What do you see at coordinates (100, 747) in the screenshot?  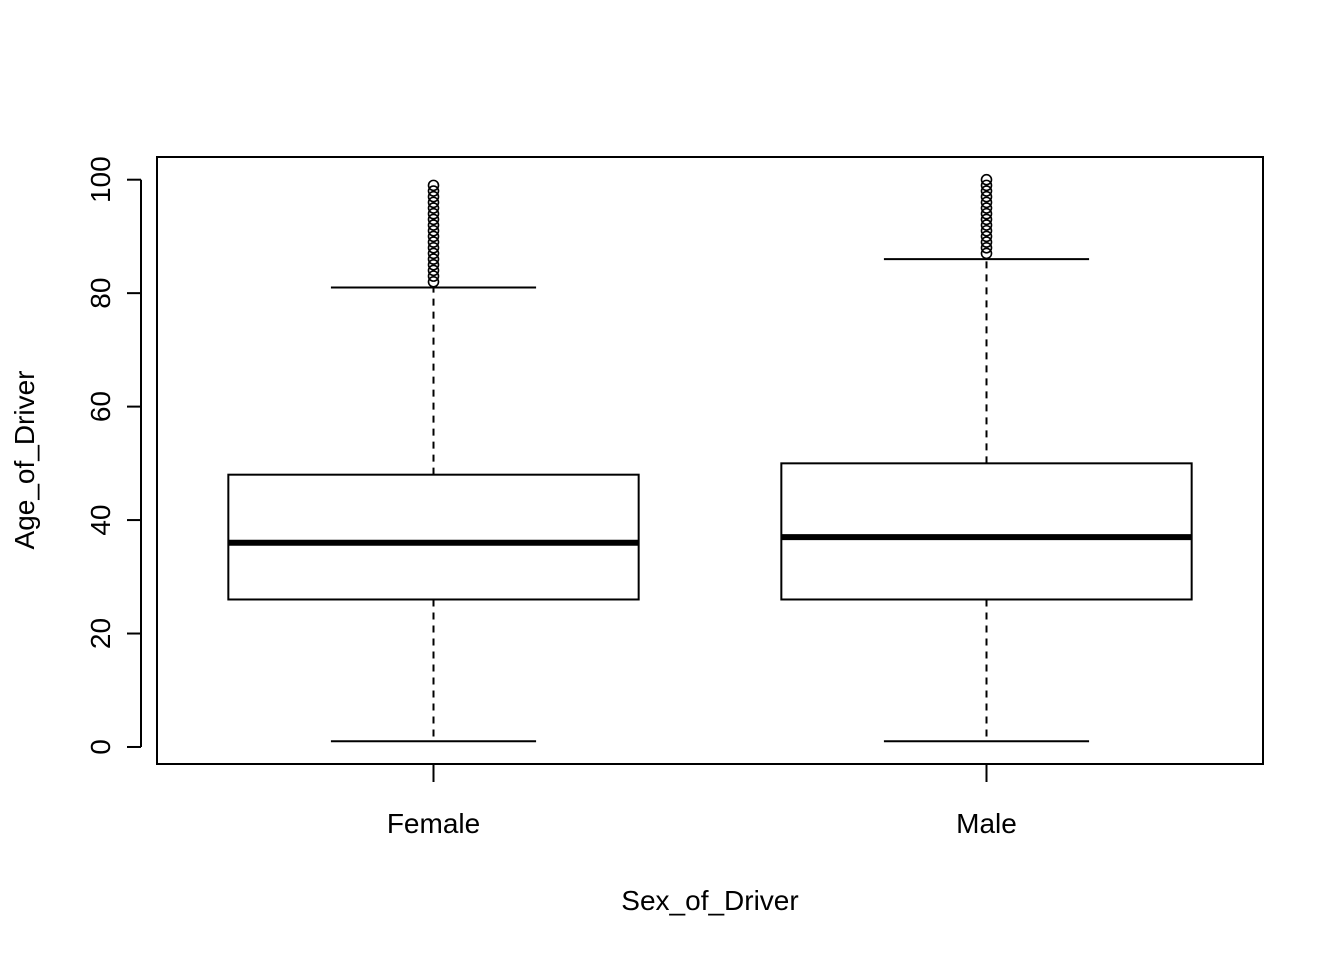 I see `y-tick-label: 0` at bounding box center [100, 747].